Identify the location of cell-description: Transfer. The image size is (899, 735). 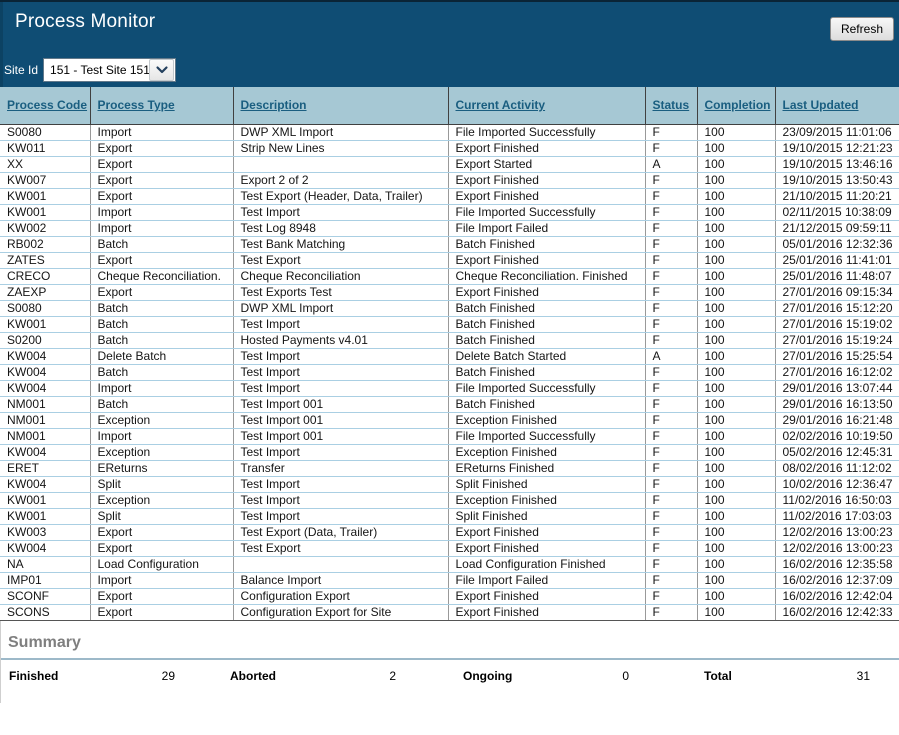
(341, 468).